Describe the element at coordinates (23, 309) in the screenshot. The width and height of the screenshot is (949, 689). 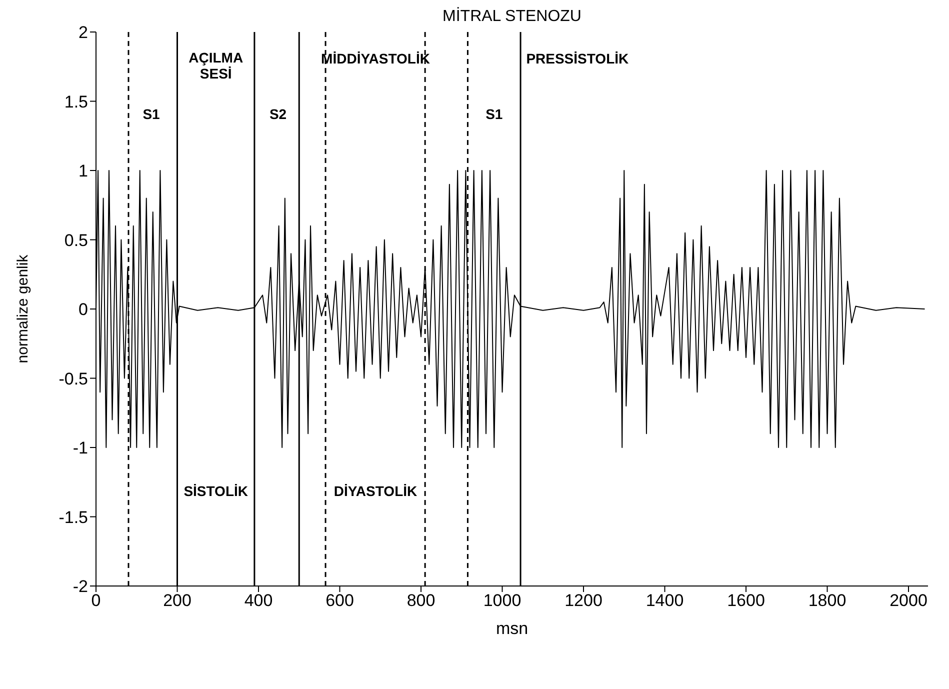
I see `y-axis-title: normalize genlik` at that location.